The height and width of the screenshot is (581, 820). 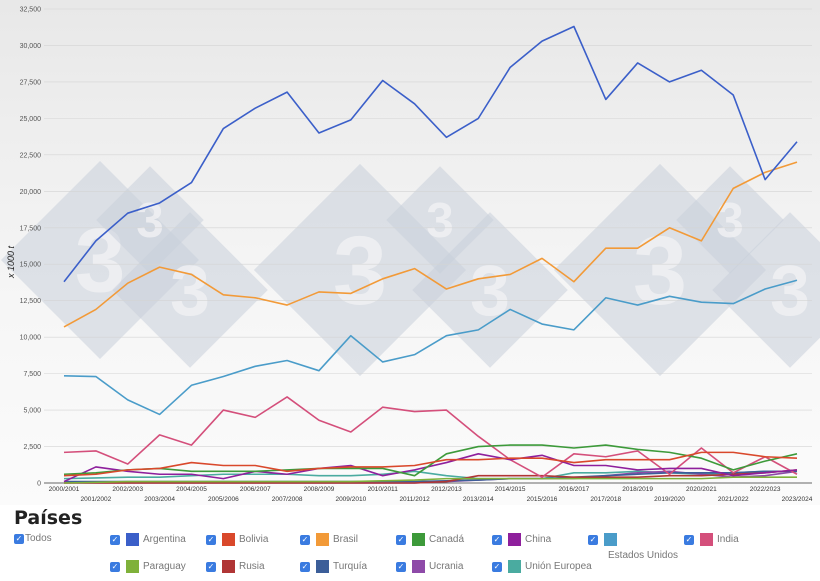 I want to click on legend-item: ✓ Todos, so click(x=33, y=538).